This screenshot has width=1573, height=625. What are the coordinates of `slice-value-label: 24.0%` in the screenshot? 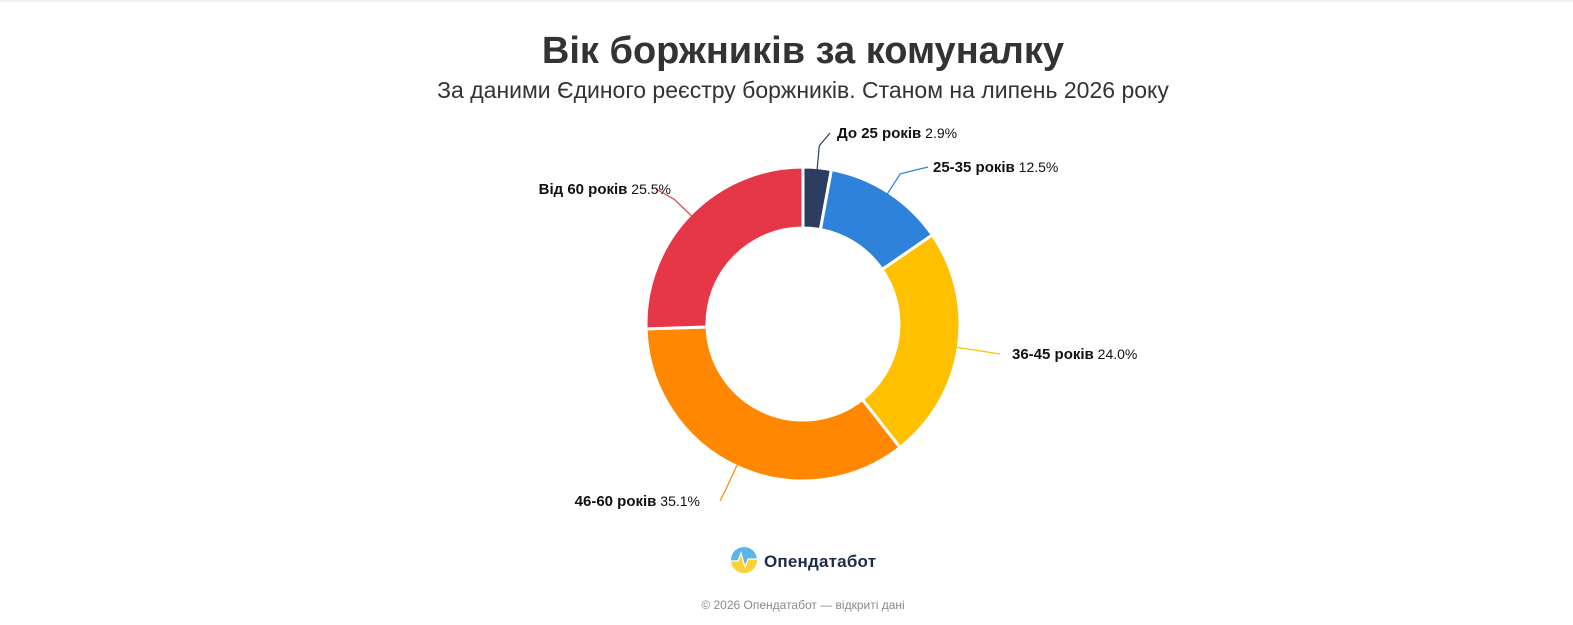 It's located at (1116, 354).